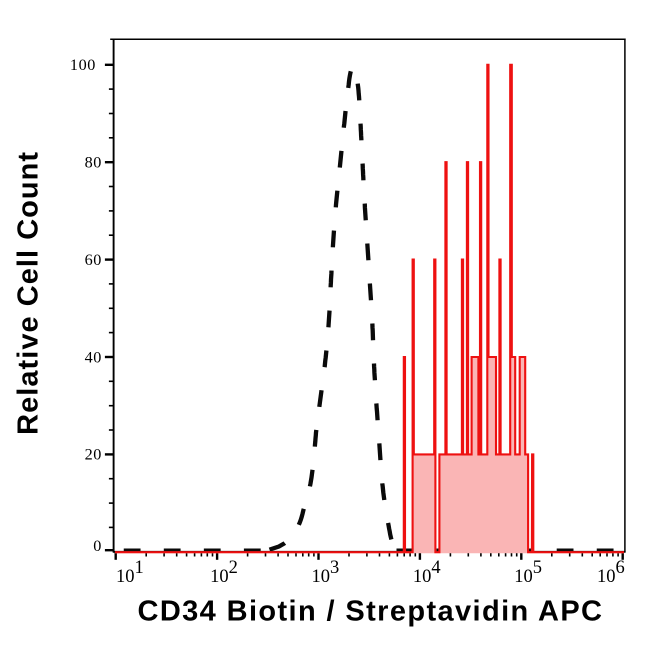 The image size is (653, 646). Describe the element at coordinates (83, 65) in the screenshot. I see `svg-text: 100` at that location.